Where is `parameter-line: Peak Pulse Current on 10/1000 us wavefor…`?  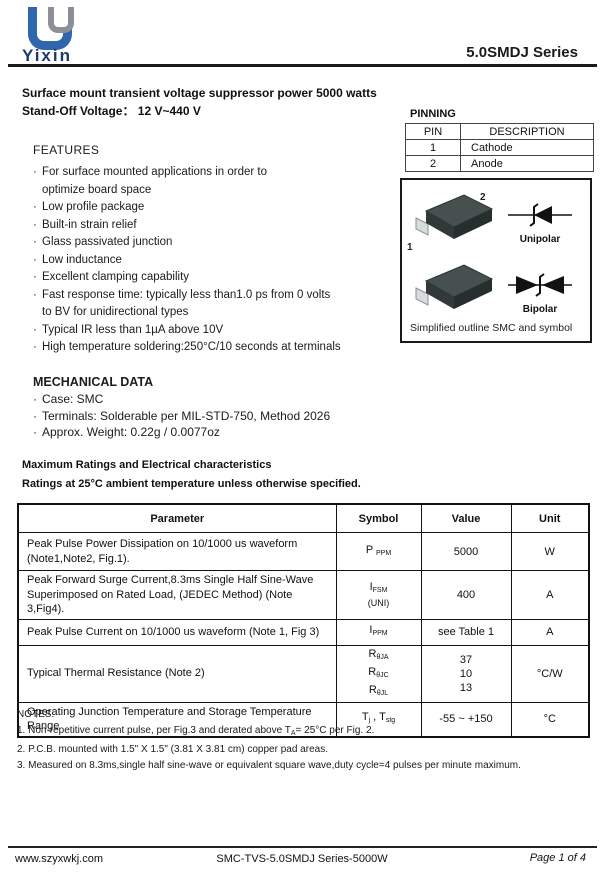
parameter-line: Peak Pulse Current on 10/1000 us wavefor… is located at coordinates (173, 631).